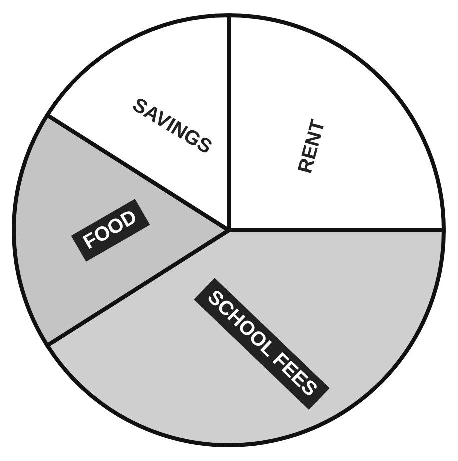  Describe the element at coordinates (312, 147) in the screenshot. I see `slice-label: RENT` at that location.